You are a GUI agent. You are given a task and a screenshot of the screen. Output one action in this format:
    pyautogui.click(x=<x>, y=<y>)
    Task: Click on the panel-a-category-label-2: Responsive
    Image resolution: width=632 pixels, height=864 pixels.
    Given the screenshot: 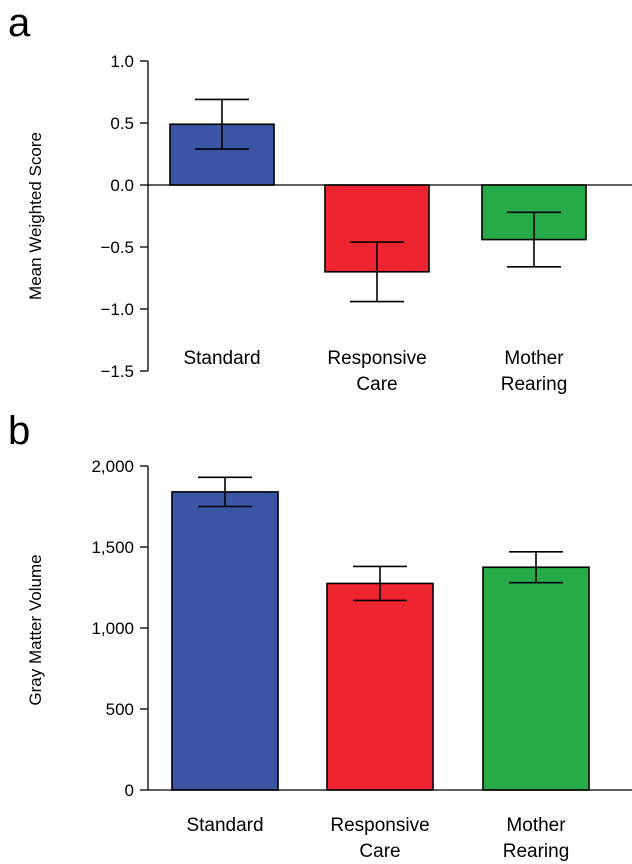 What is the action you would take?
    pyautogui.click(x=376, y=358)
    